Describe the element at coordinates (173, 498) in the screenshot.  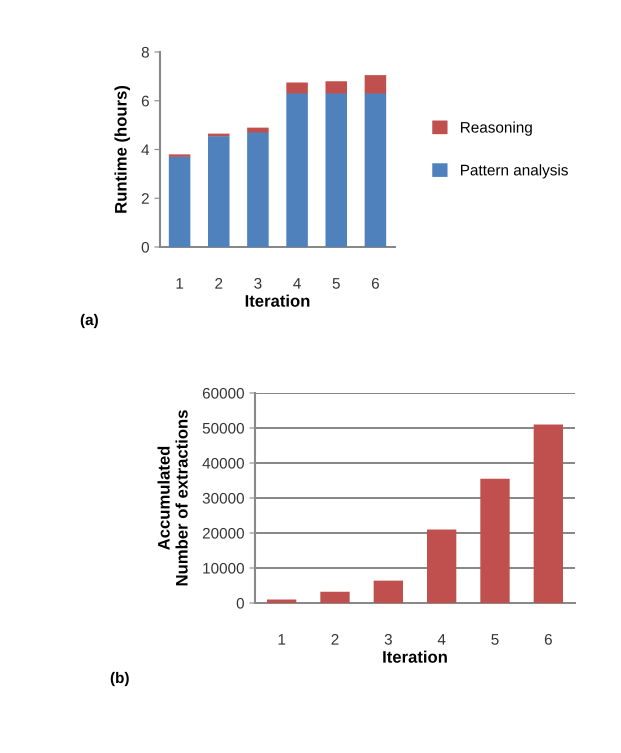
I see `y-axis-title: Accumulated Number of extractions` at that location.